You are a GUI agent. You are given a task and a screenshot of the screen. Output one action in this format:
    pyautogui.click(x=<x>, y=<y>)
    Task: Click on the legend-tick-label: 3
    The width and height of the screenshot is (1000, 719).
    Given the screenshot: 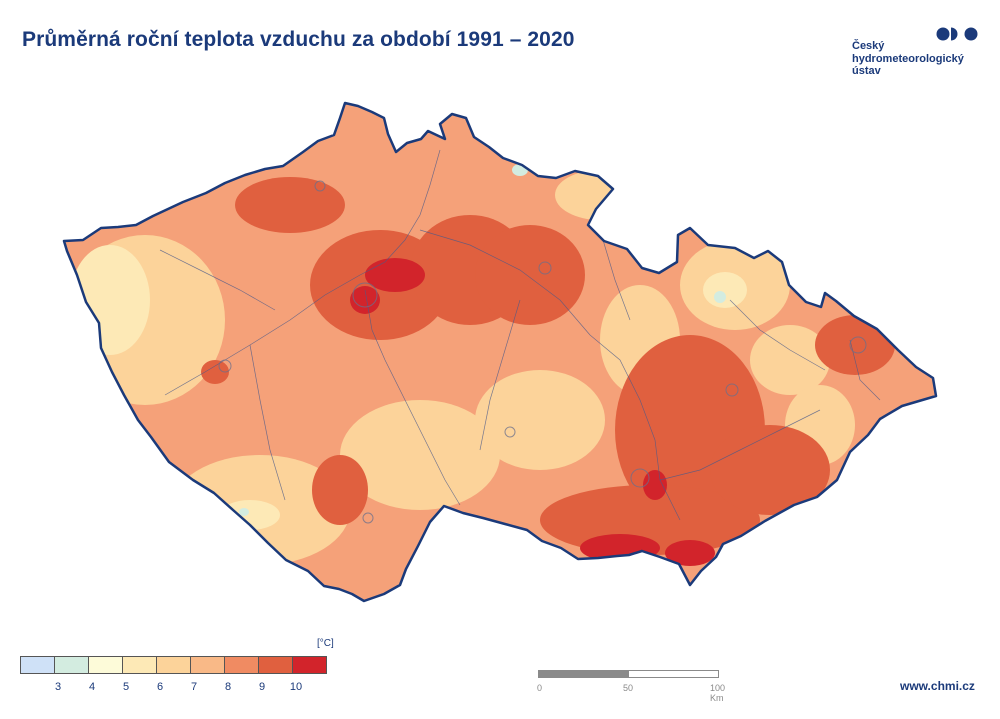 What is the action you would take?
    pyautogui.click(x=58, y=687)
    